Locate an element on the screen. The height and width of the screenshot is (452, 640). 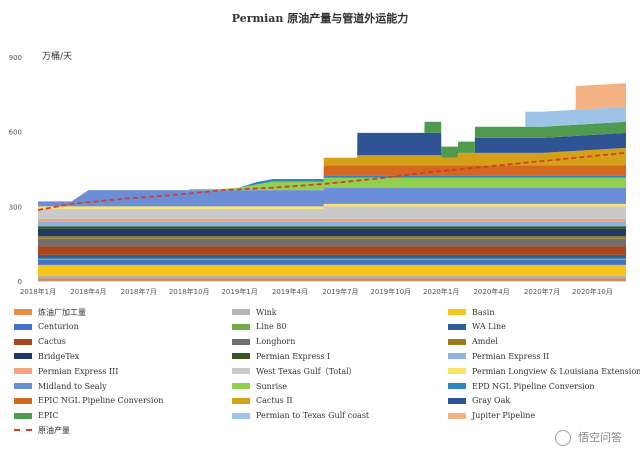
legend-item: 原油产量 is located at coordinates (42, 430).